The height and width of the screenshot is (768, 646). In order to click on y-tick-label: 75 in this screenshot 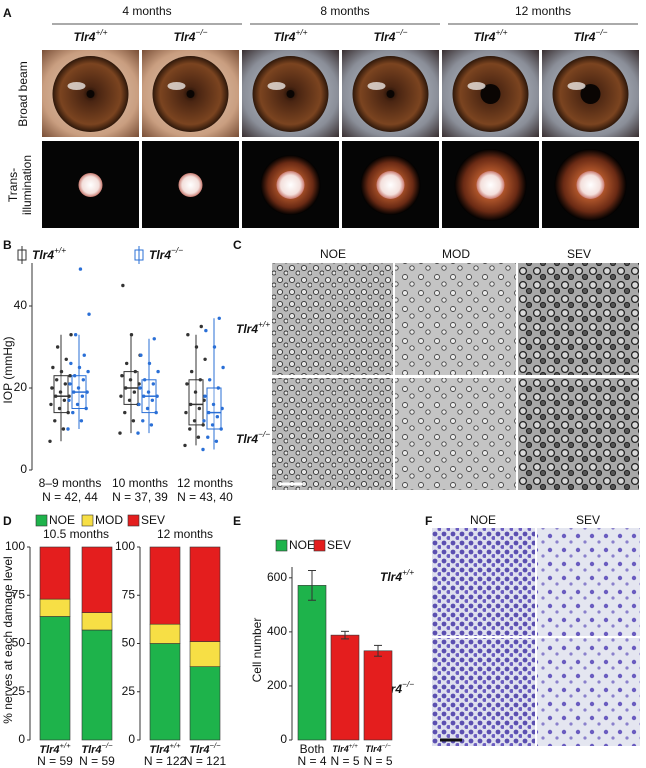, I will do `click(129, 594)`.